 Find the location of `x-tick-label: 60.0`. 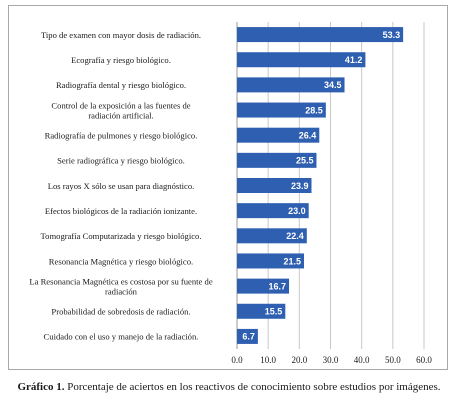

x-tick-label: 60.0 is located at coordinates (424, 360).